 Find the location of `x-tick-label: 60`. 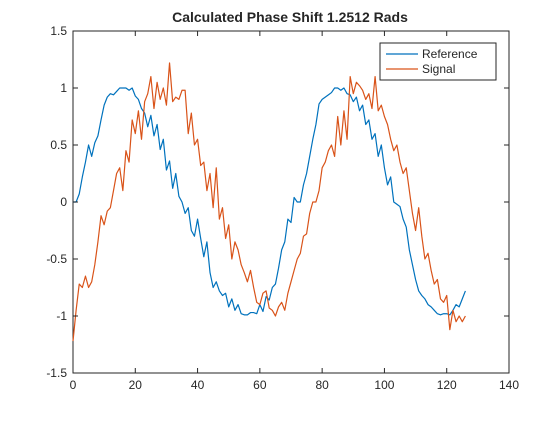

x-tick-label: 60 is located at coordinates (260, 385).